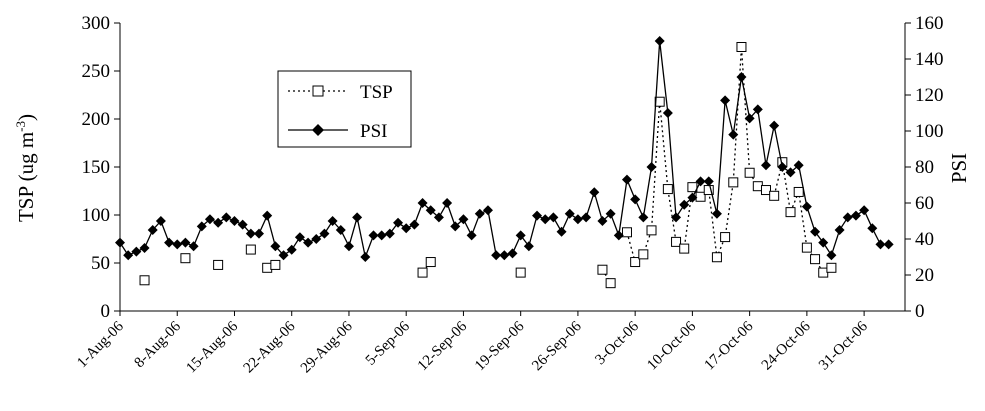 Image resolution: width=985 pixels, height=411 pixels. What do you see at coordinates (340, 92) in the screenshot?
I see `legend-entry-tsp: TSP` at bounding box center [340, 92].